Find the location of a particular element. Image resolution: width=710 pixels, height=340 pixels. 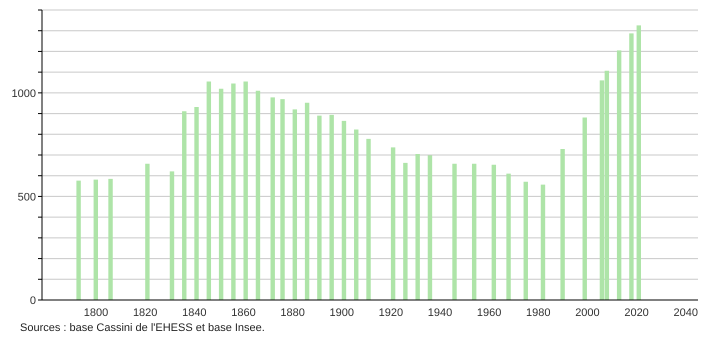

x-tick-label: 1880 is located at coordinates (292, 312).